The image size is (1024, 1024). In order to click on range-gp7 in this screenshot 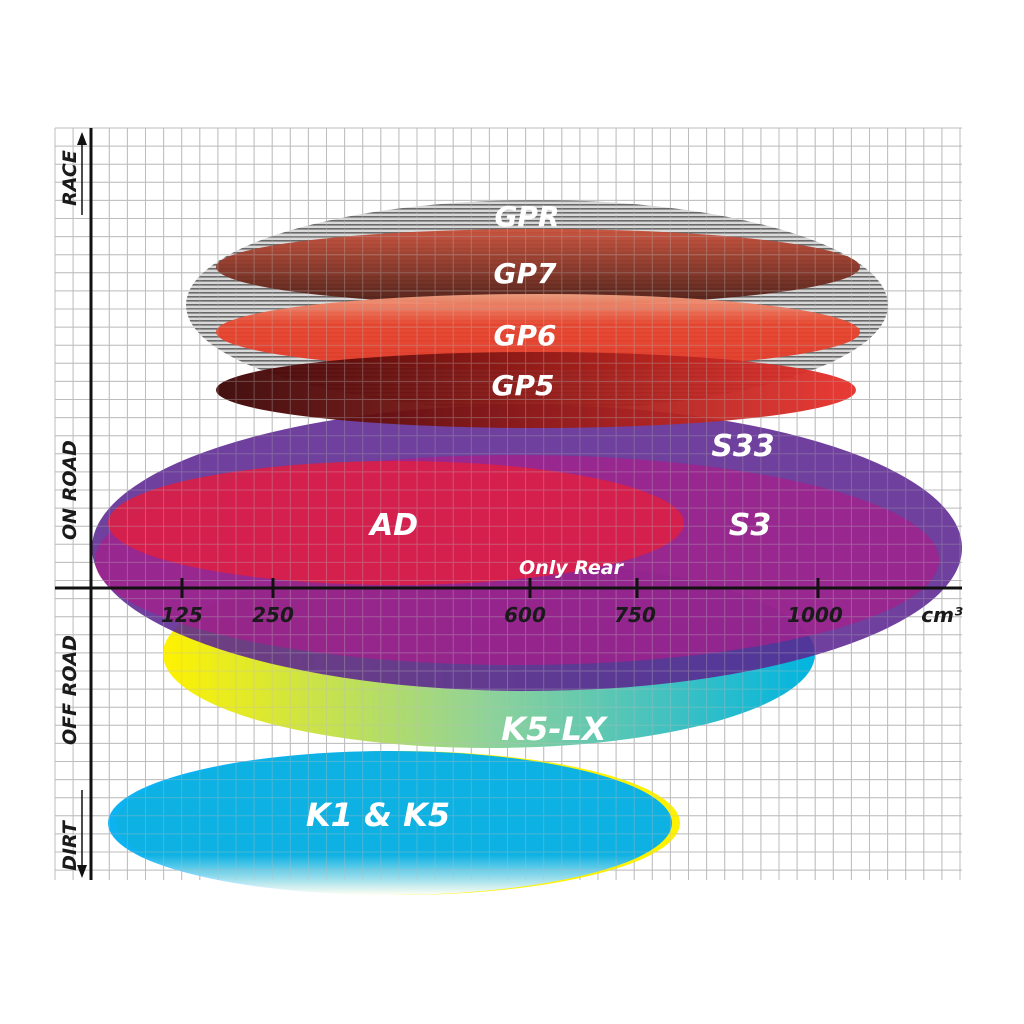, I will do `click(538, 267)`.